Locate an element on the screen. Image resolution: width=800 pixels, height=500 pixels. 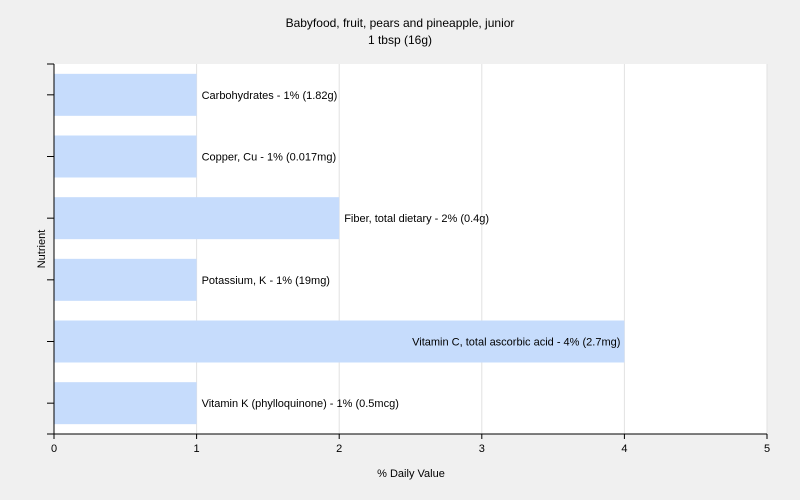
x-tick-label: 2 is located at coordinates (339, 449).